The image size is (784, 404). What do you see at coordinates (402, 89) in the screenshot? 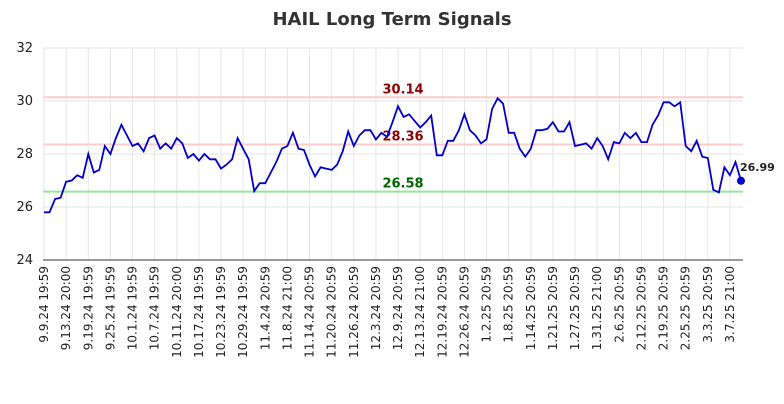
I see `signal-label: 30.14` at bounding box center [402, 89].